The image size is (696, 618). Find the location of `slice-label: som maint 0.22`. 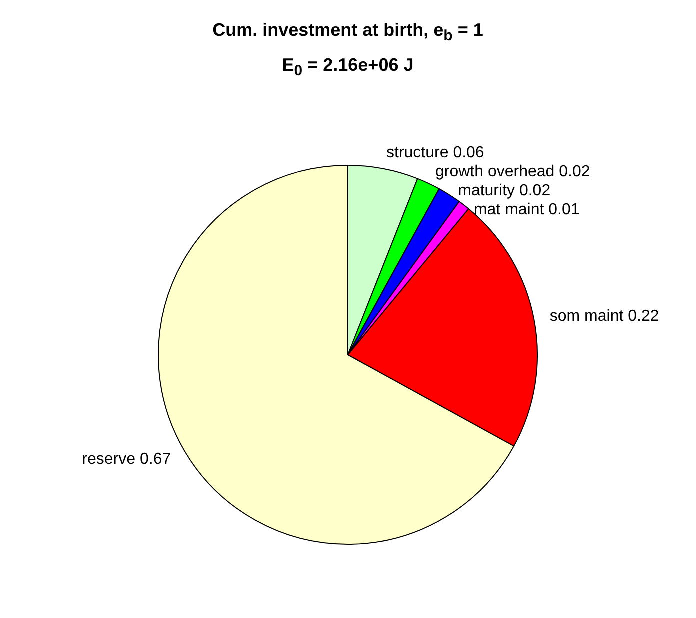

slice-label: som maint 0.22 is located at coordinates (605, 317).